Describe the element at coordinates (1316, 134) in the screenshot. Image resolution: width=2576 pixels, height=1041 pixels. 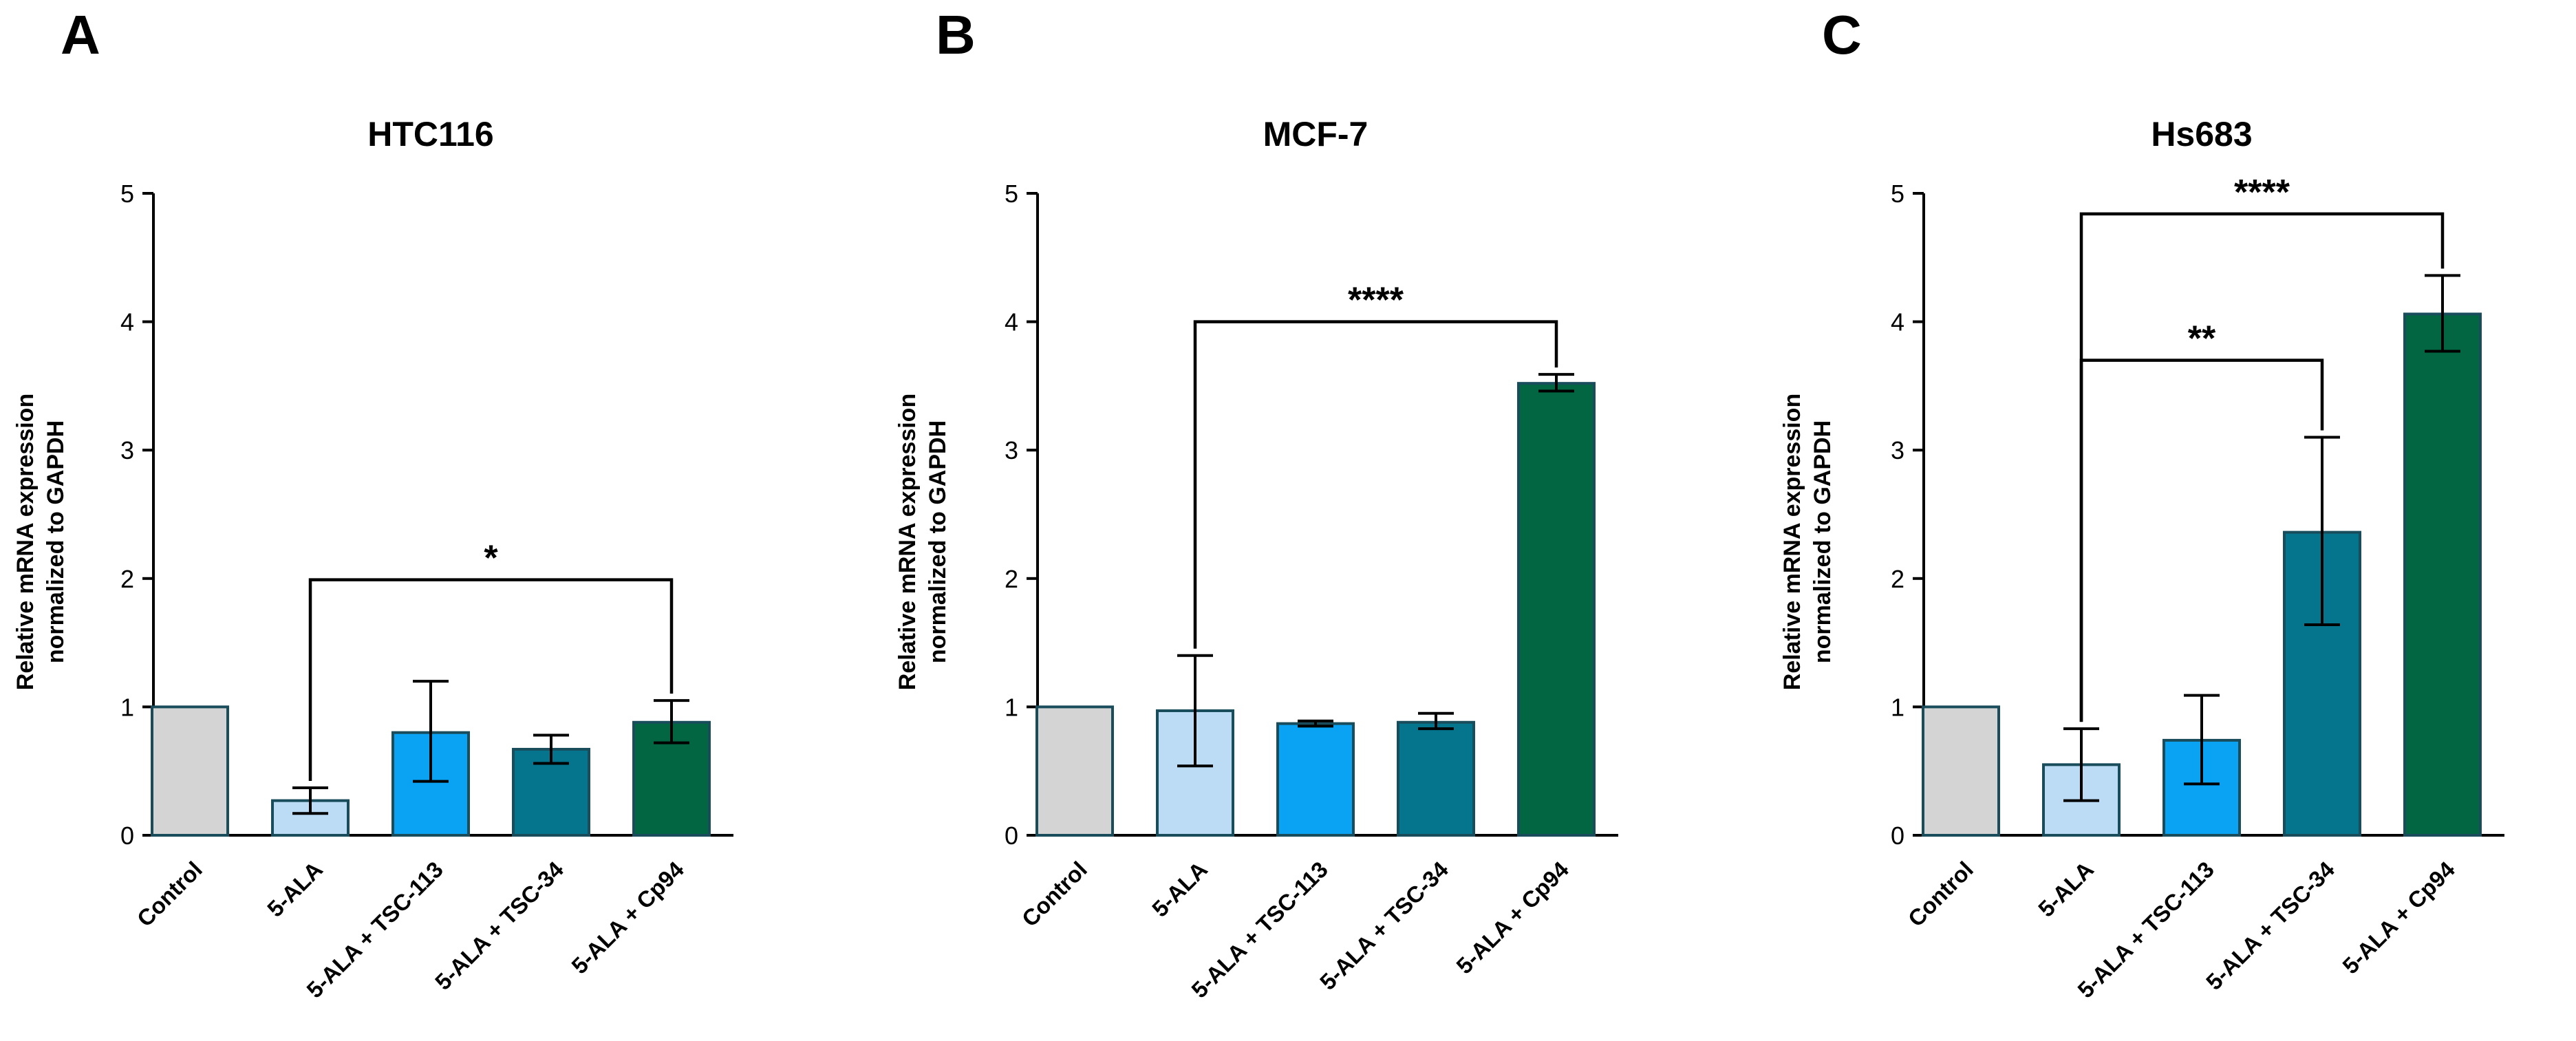
I see `chart-title: MCF-7` at that location.